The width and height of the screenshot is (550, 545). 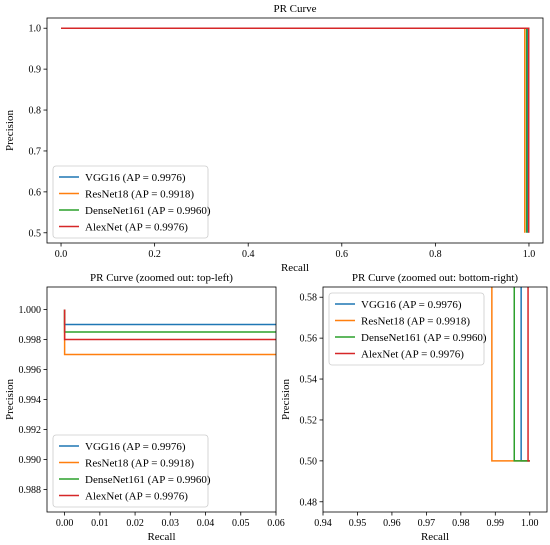 What do you see at coordinates (309, 461) in the screenshot?
I see `y-tick-label: 0.50` at bounding box center [309, 461].